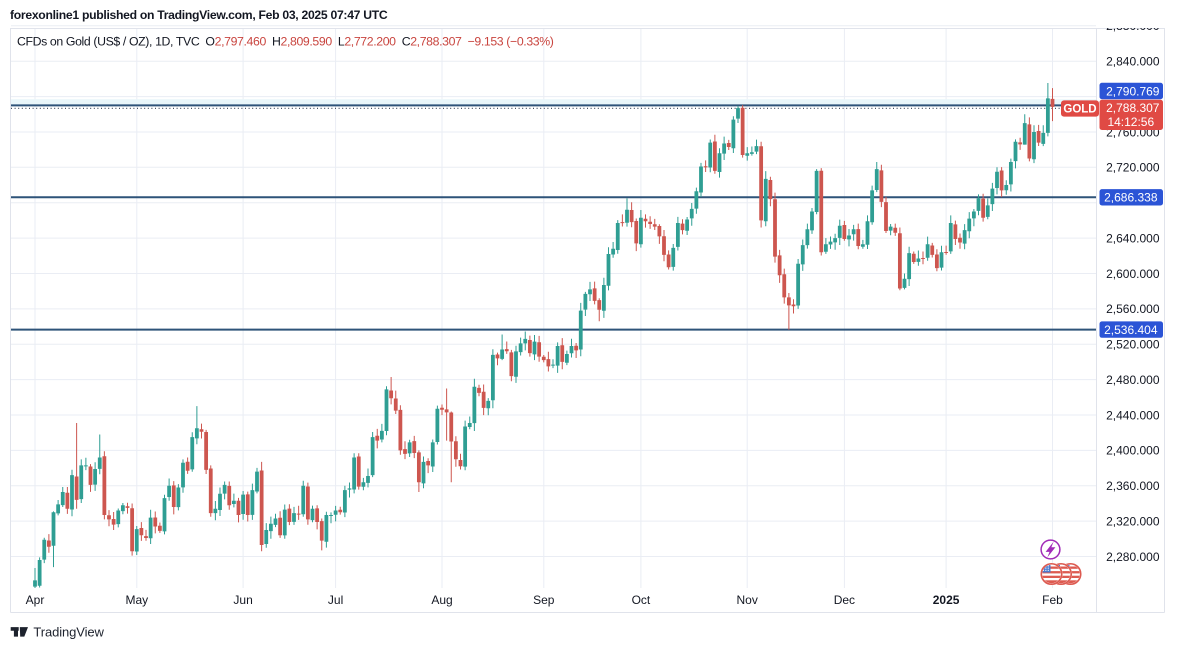 The height and width of the screenshot is (655, 1177). What do you see at coordinates (242, 600) in the screenshot?
I see `svg-text: Jun` at bounding box center [242, 600].